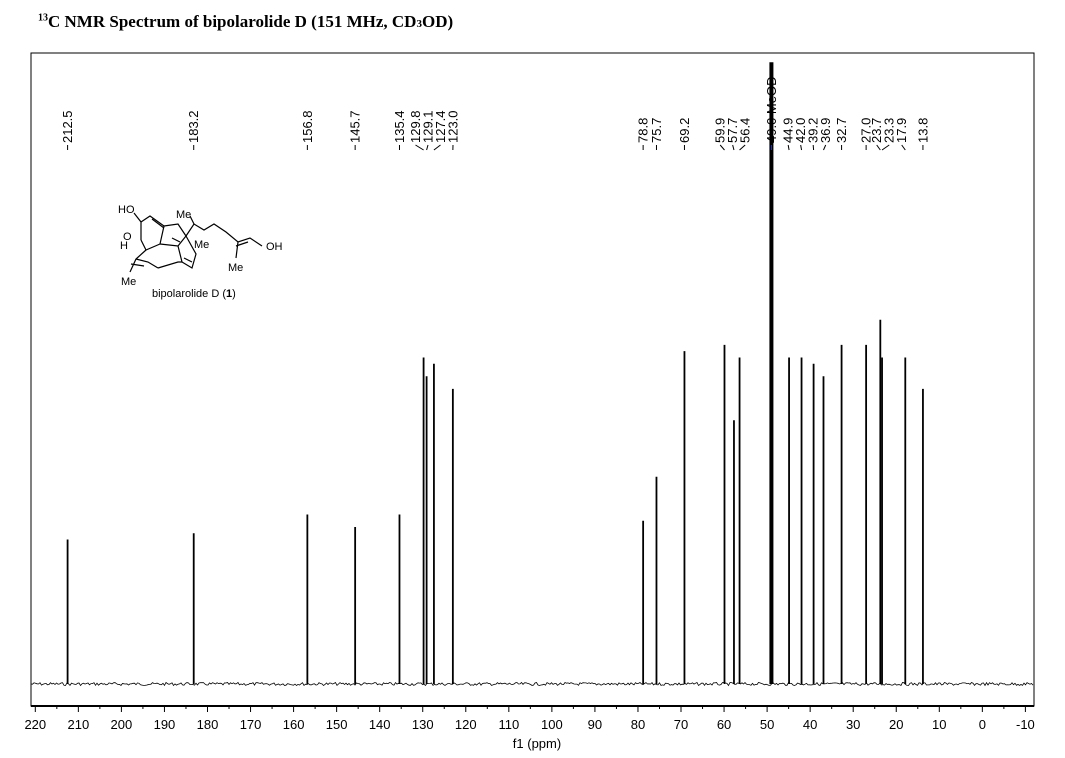  I want to click on peak-label: 69.2, so click(684, 130).